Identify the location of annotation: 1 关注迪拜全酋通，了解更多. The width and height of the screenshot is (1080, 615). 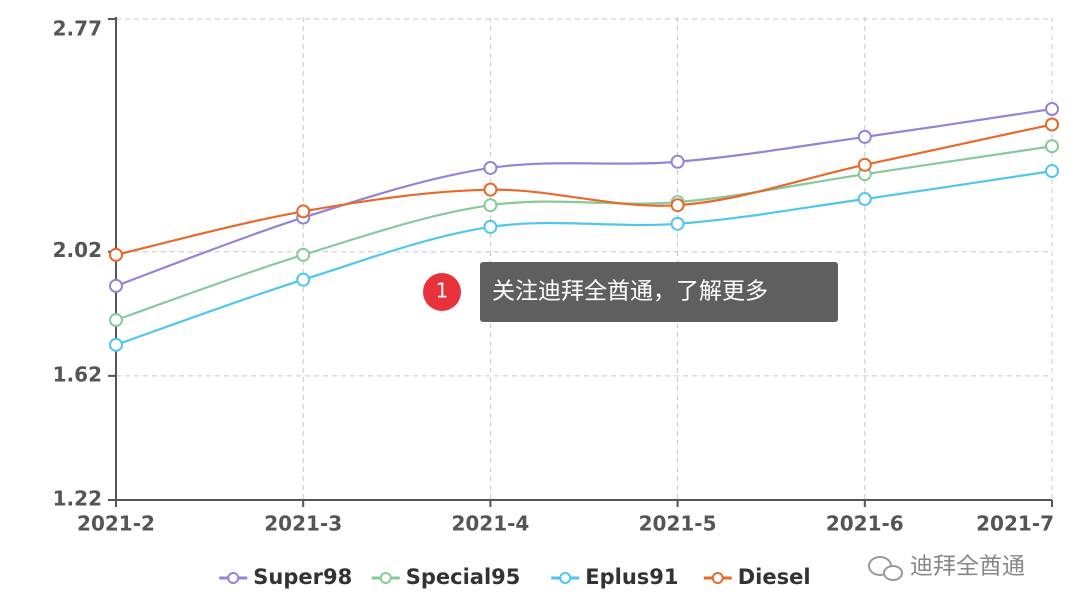
(630, 292).